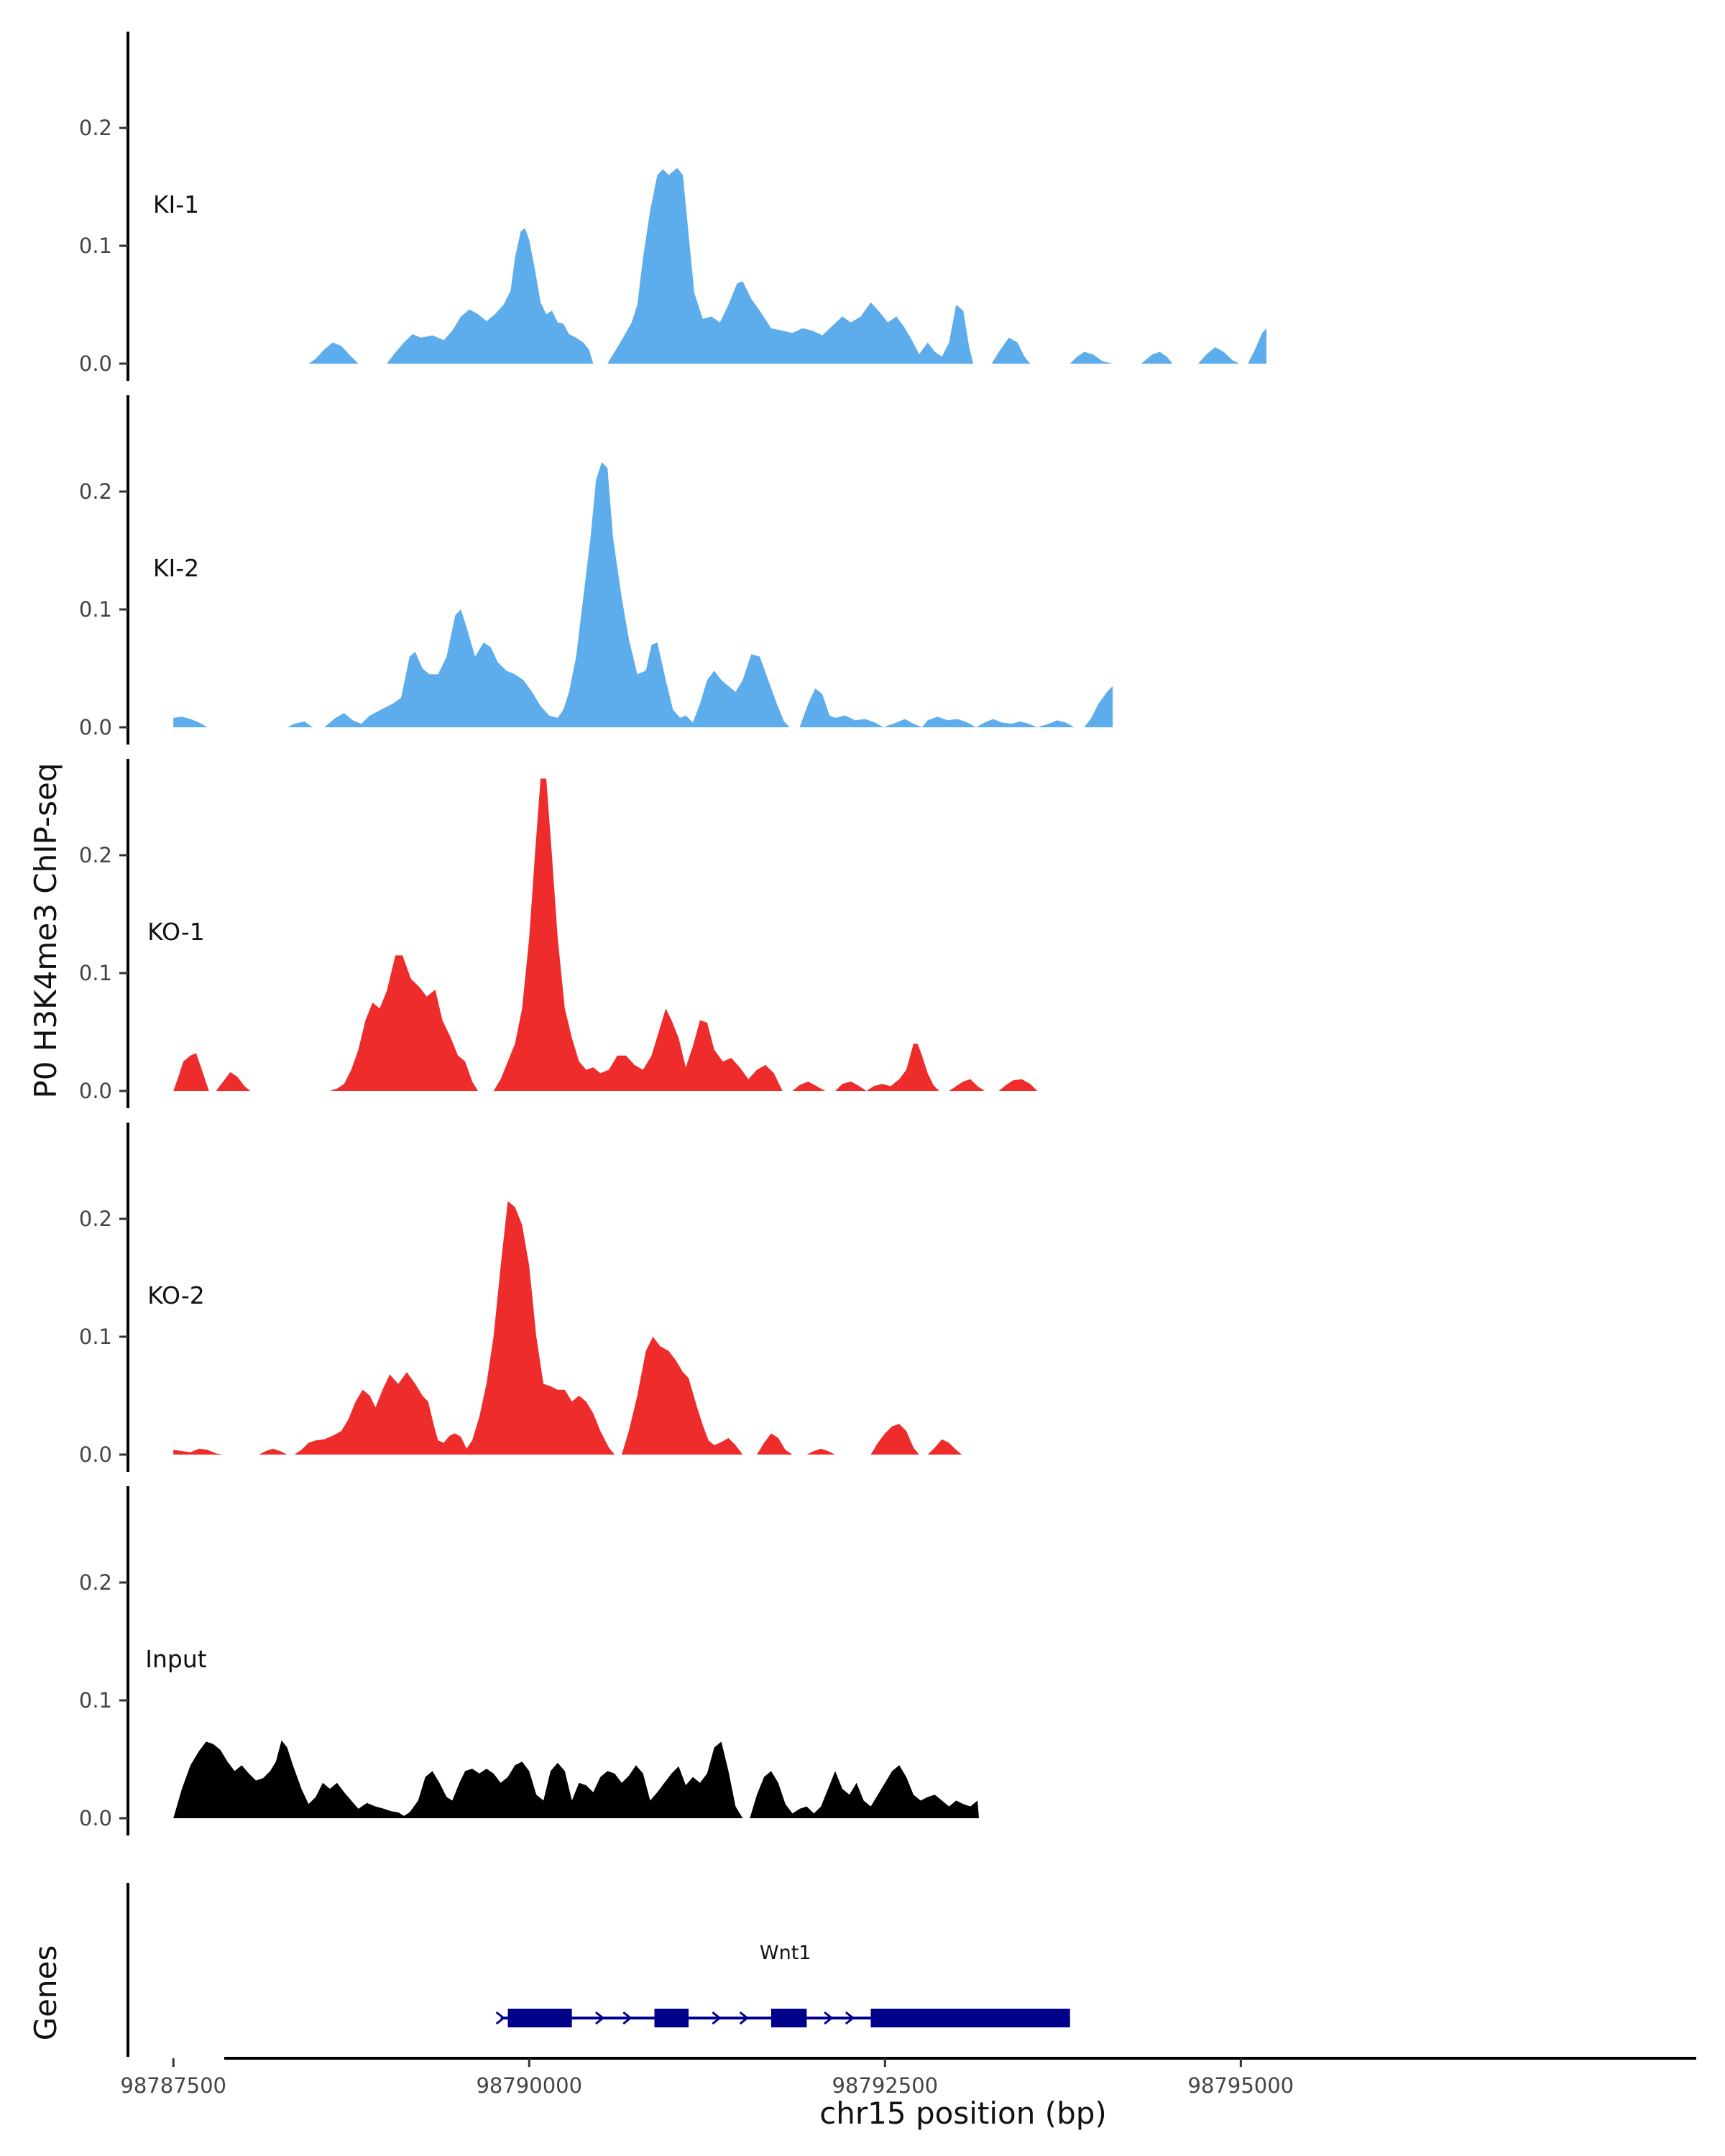 The width and height of the screenshot is (1725, 2156). What do you see at coordinates (529, 1660) in the screenshot?
I see `track-input: 0.0 0.1 0.2 Input` at bounding box center [529, 1660].